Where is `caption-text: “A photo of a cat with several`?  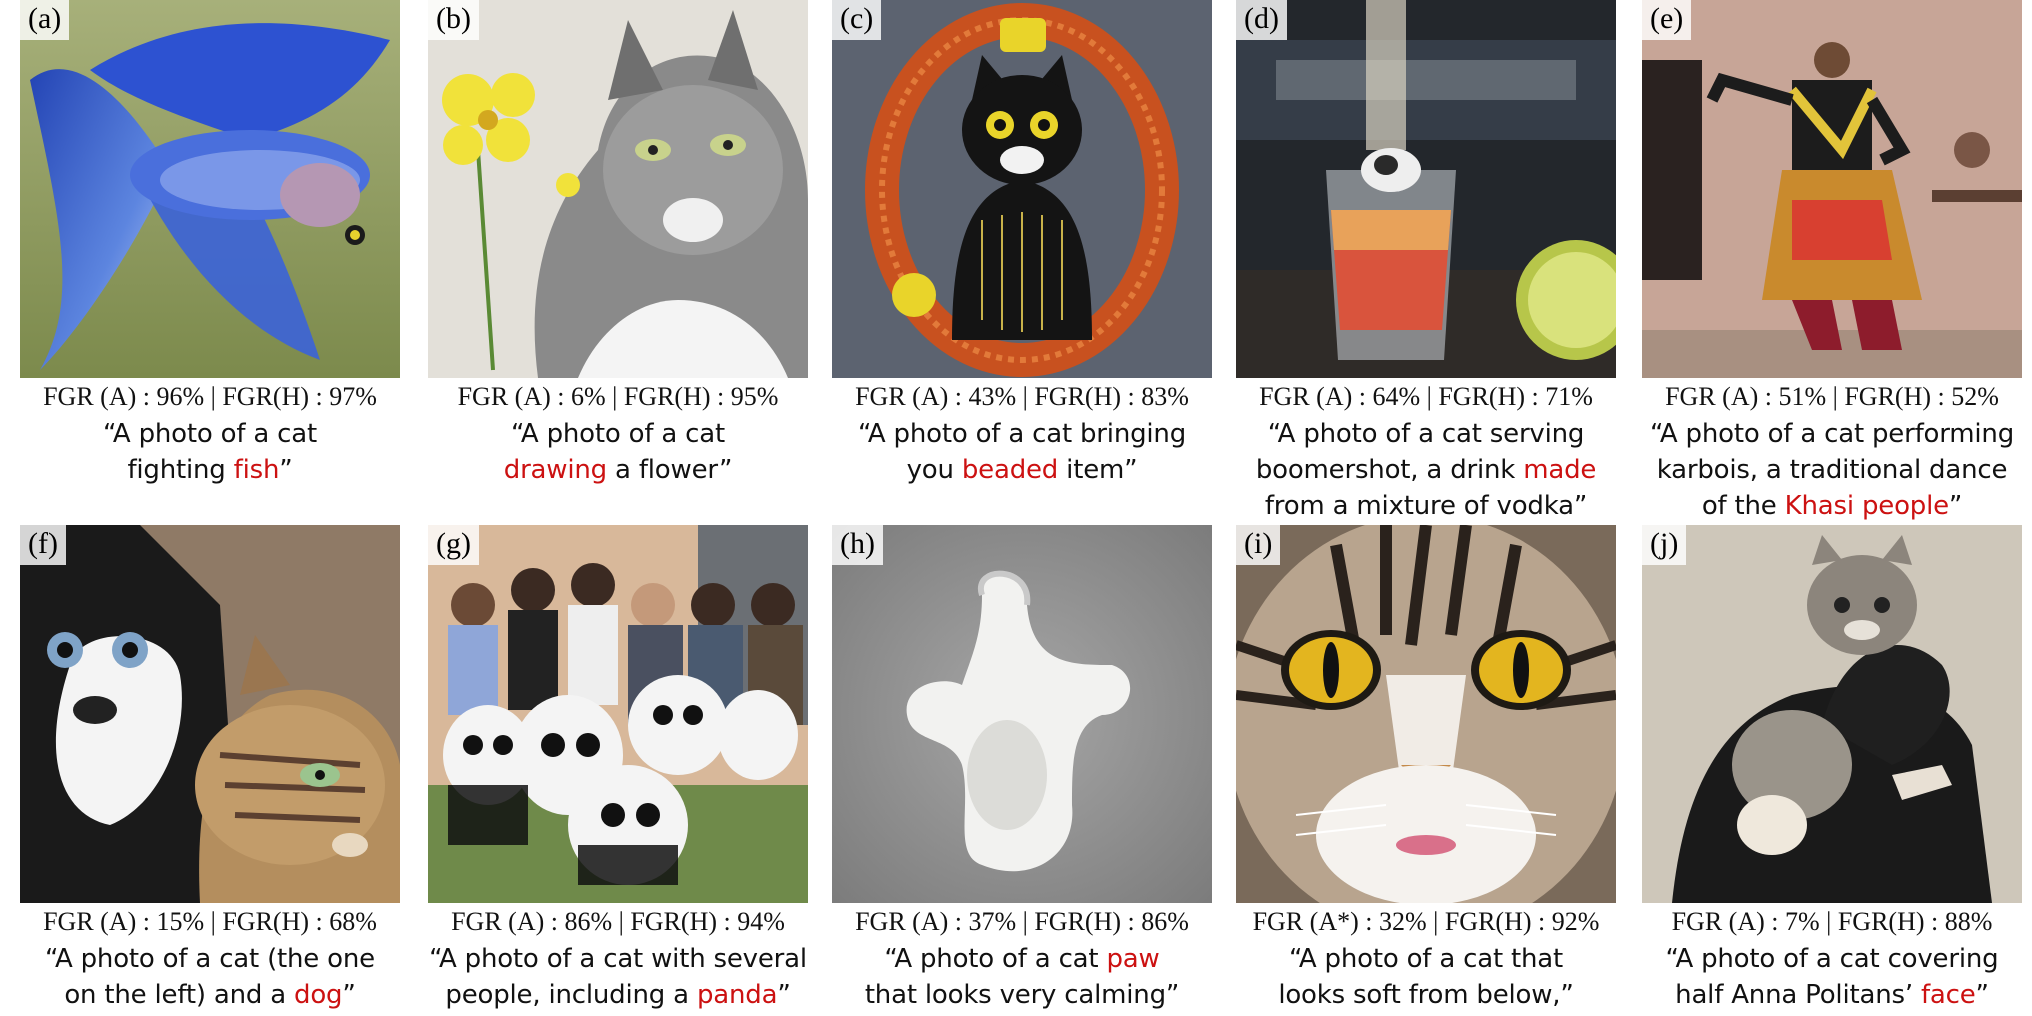 caption-text: “A photo of a cat with several is located at coordinates (618, 959).